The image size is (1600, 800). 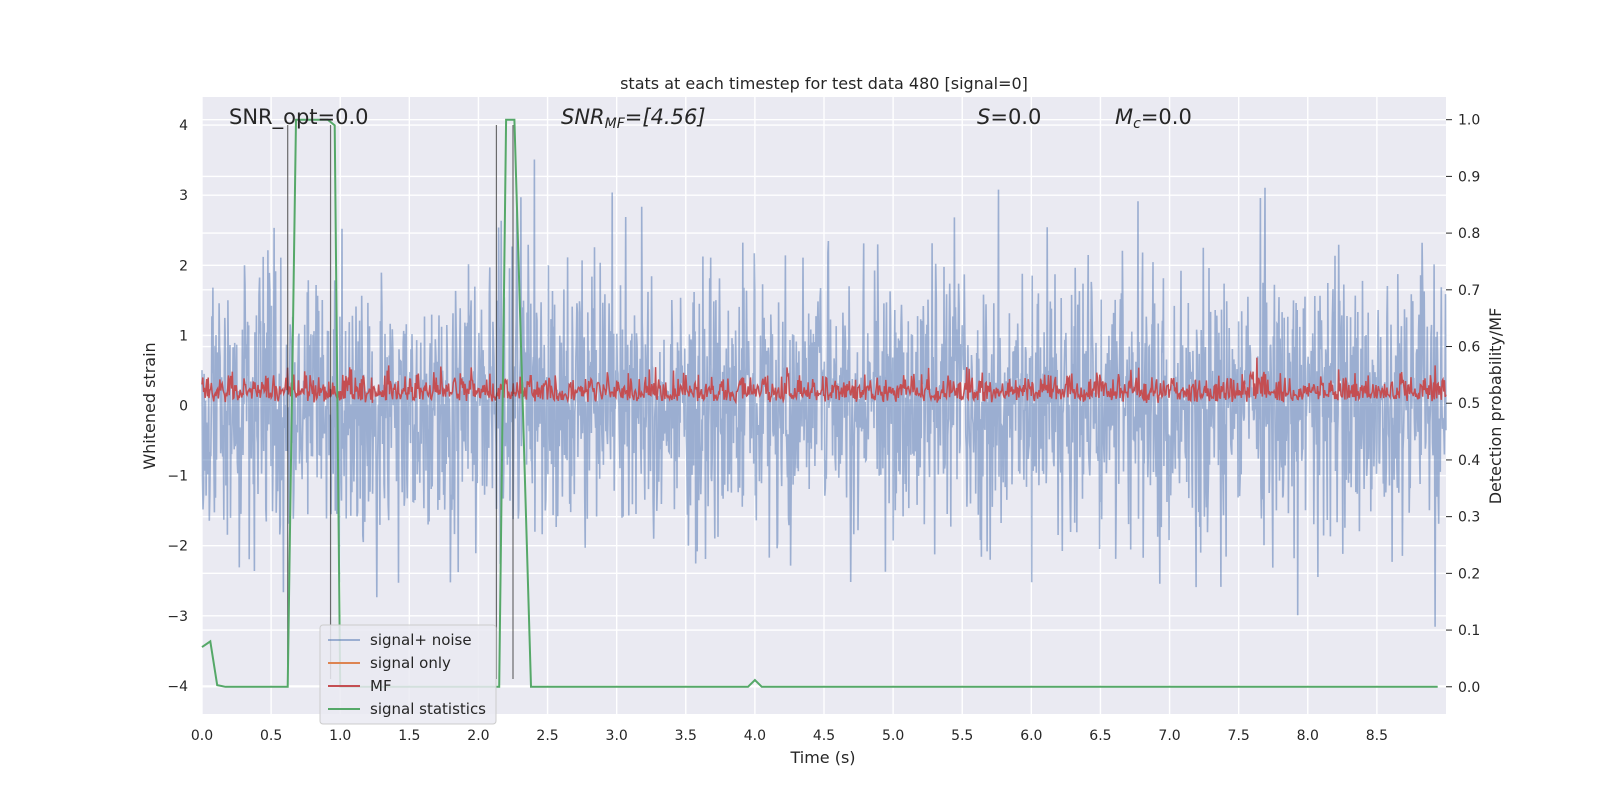 I want to click on x-tick-label-3: 1.5, so click(x=409, y=736).